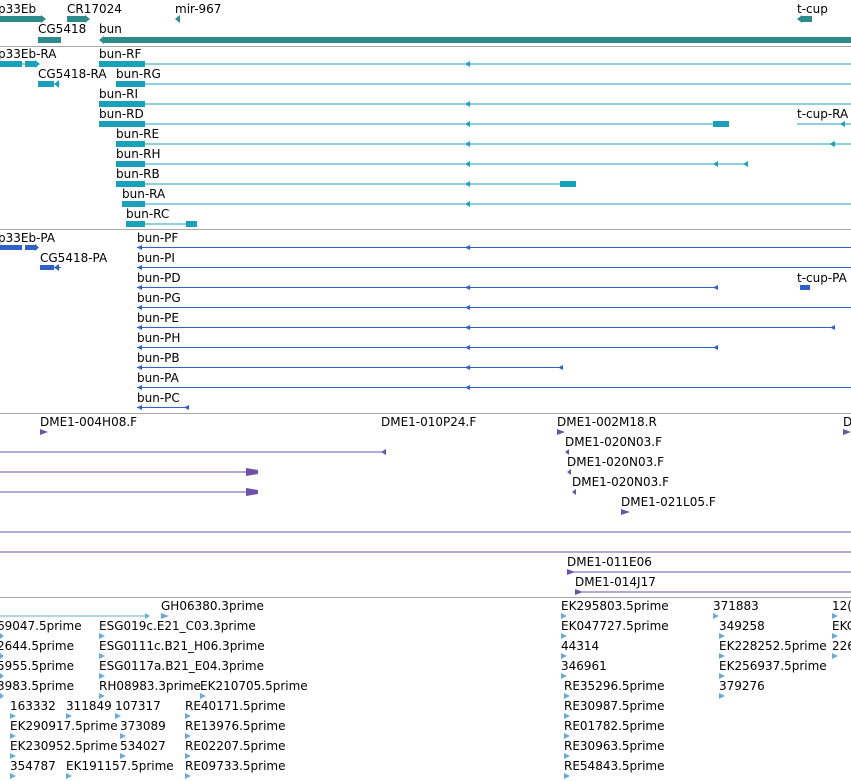  I want to click on est-label: ESG019c.E21_C03.3prime, so click(177, 626).